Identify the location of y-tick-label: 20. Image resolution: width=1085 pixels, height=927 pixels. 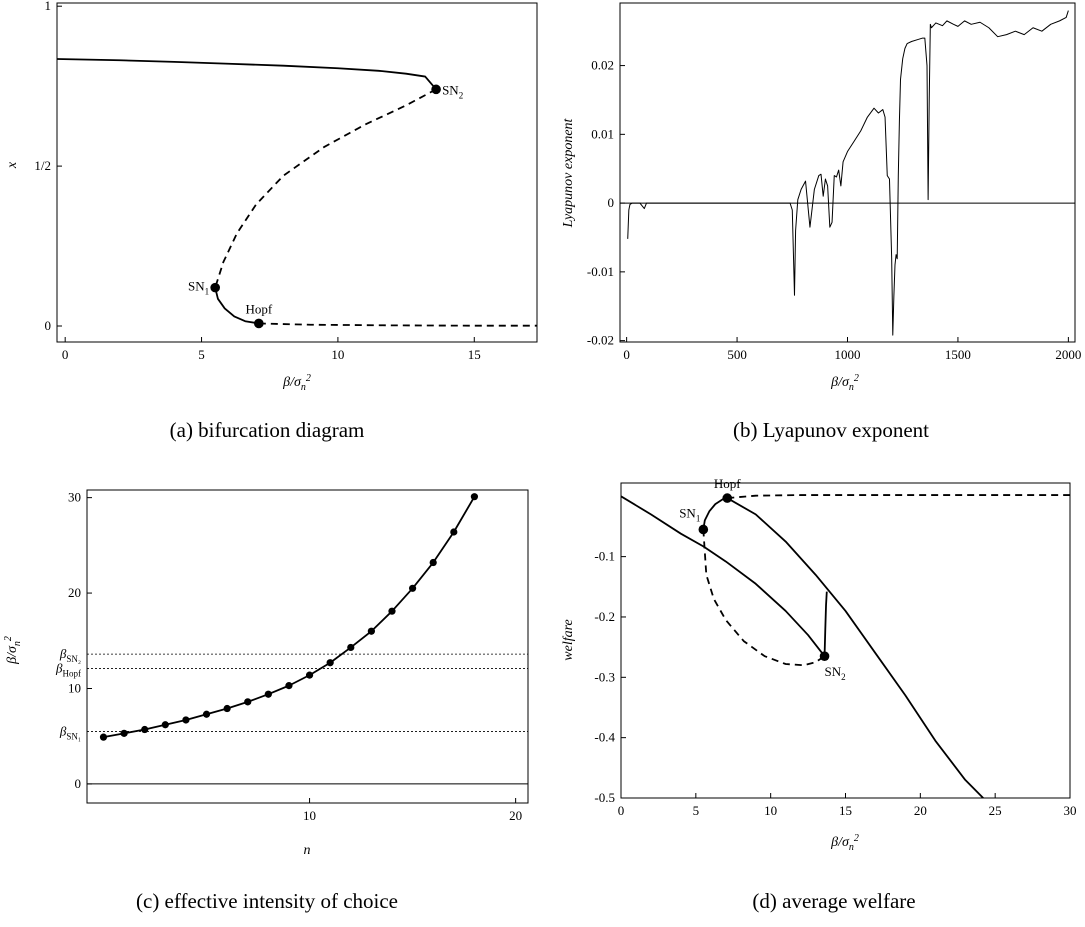
(74, 592).